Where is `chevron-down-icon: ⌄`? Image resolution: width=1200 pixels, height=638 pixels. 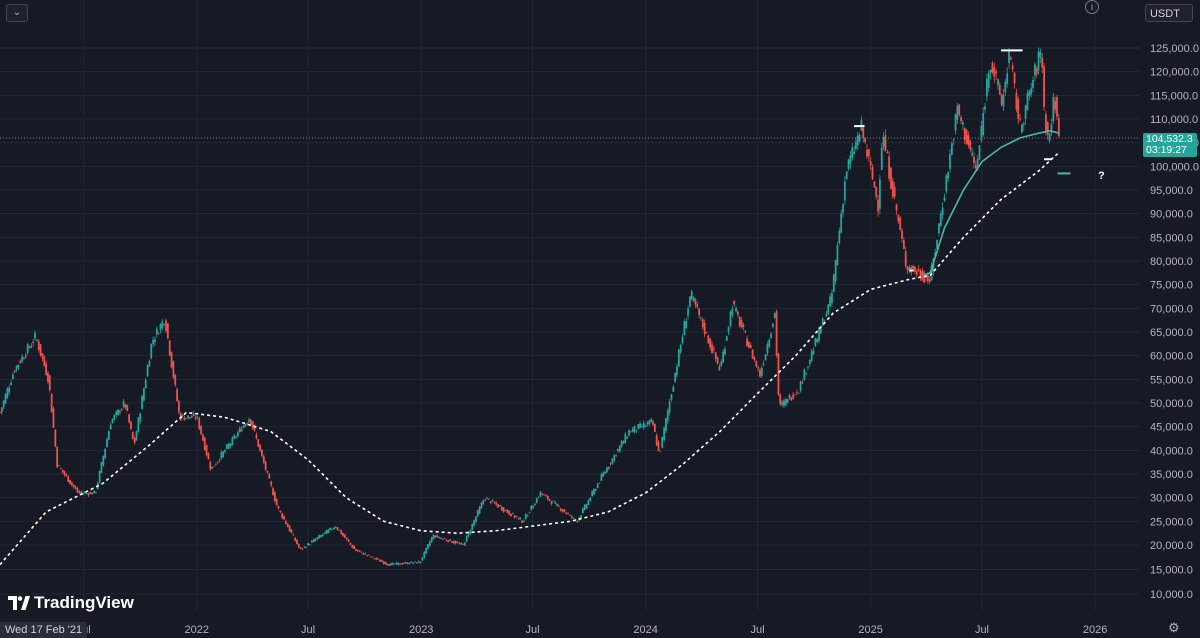
chevron-down-icon: ⌄ is located at coordinates (17, 12).